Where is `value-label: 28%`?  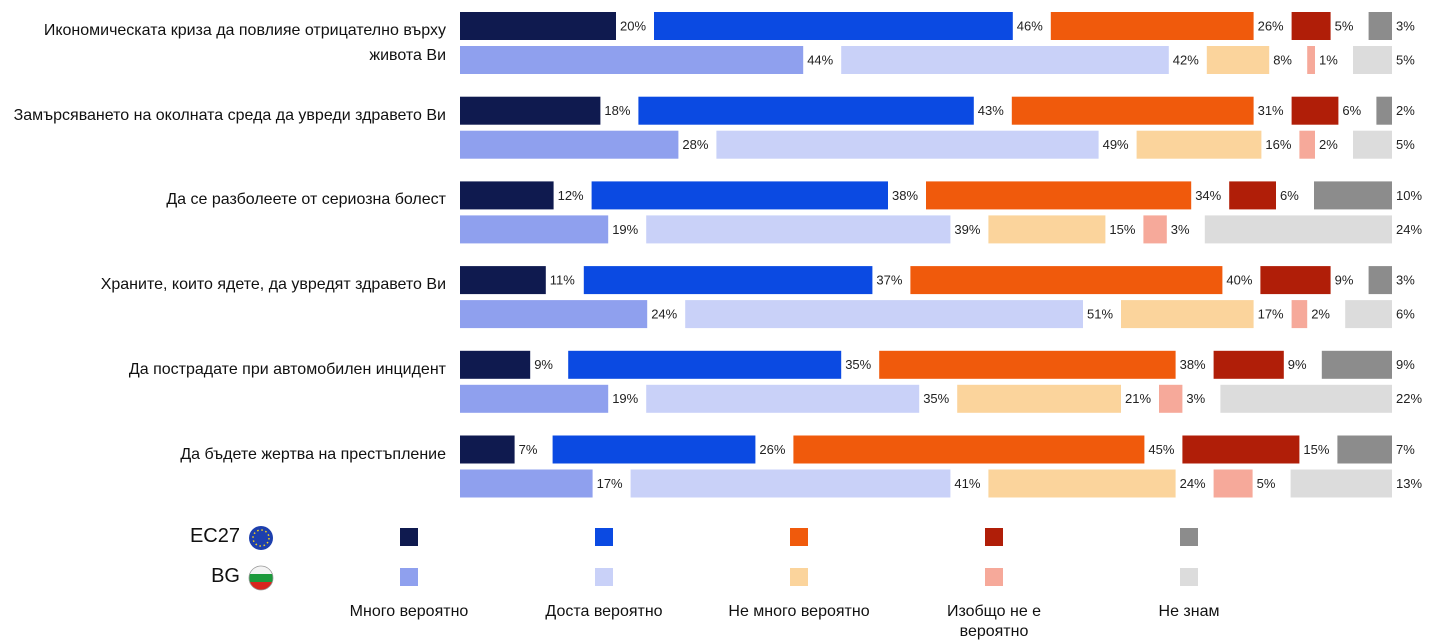
value-label: 28% is located at coordinates (695, 144).